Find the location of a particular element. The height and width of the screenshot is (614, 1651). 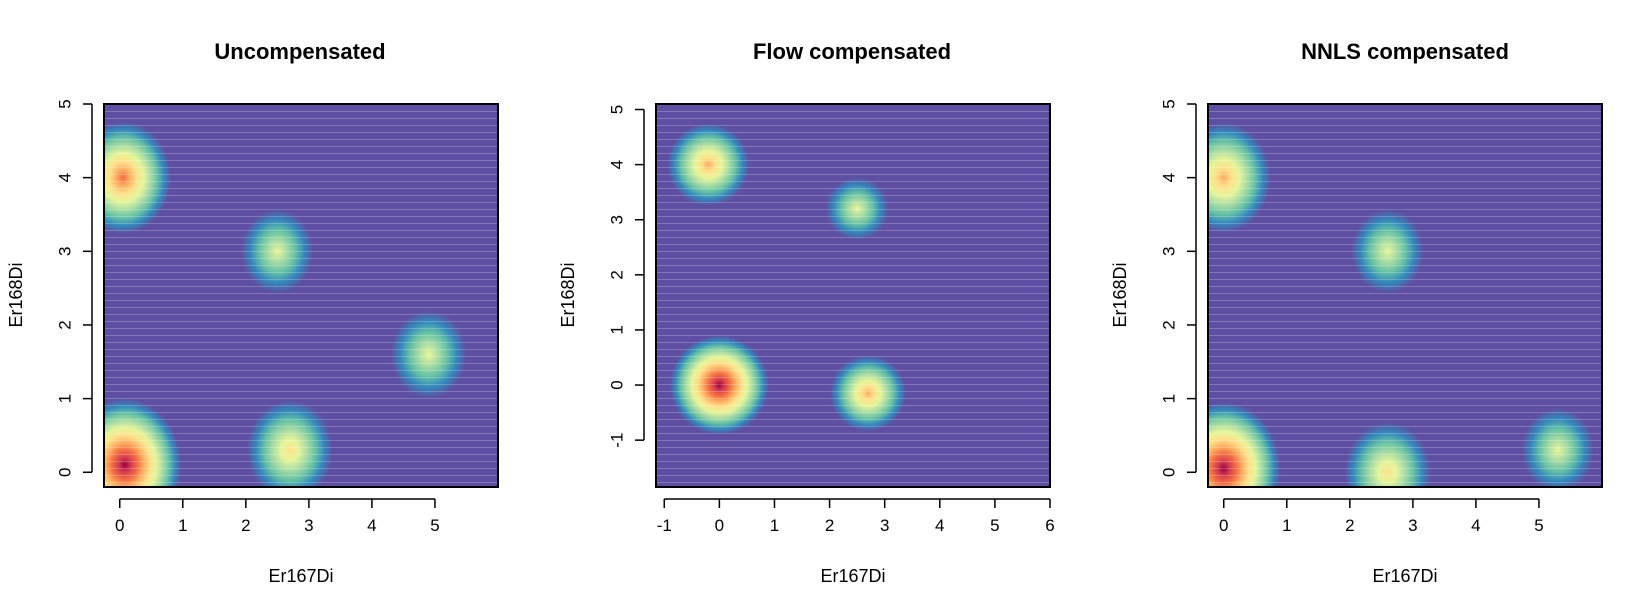

chart-title: Flow compensated is located at coordinates (852, 51).